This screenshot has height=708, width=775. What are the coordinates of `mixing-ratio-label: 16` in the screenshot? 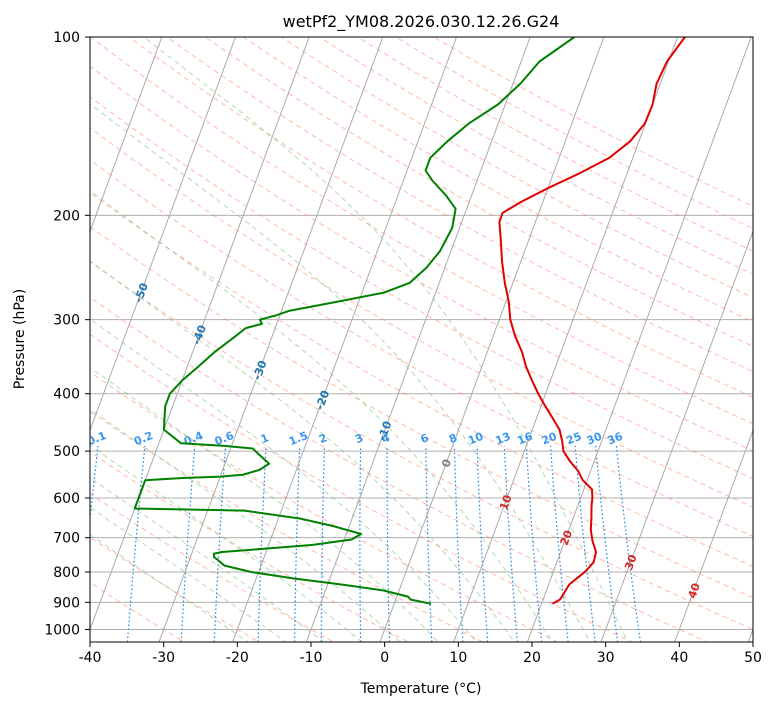 It's located at (525, 439).